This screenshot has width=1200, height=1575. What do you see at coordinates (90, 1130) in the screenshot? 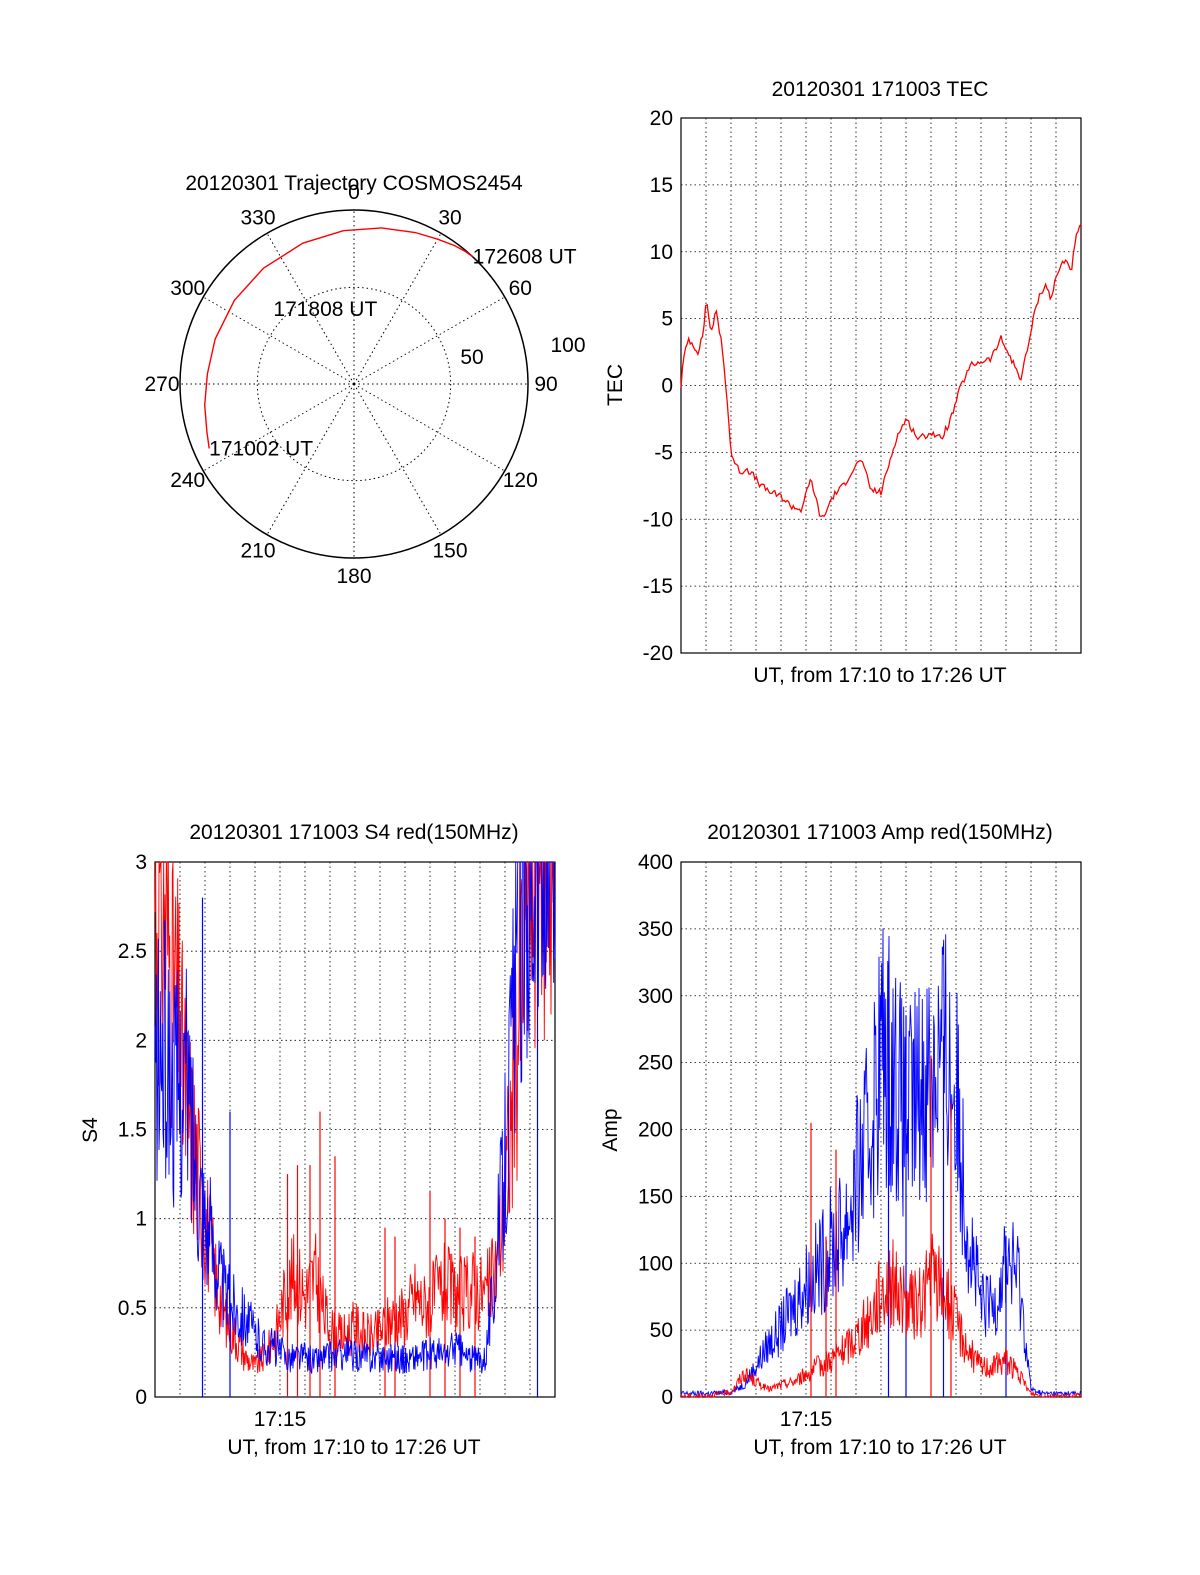
I see `s4-ylabel: S4` at bounding box center [90, 1130].